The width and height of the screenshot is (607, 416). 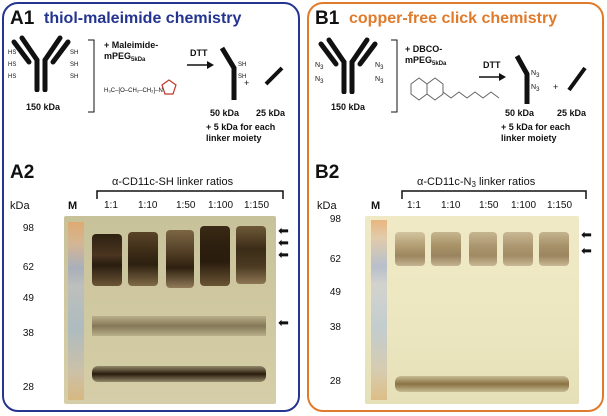 What do you see at coordinates (586, 234) in the screenshot?
I see `band-arrow-b-1: ⬅` at bounding box center [586, 234].